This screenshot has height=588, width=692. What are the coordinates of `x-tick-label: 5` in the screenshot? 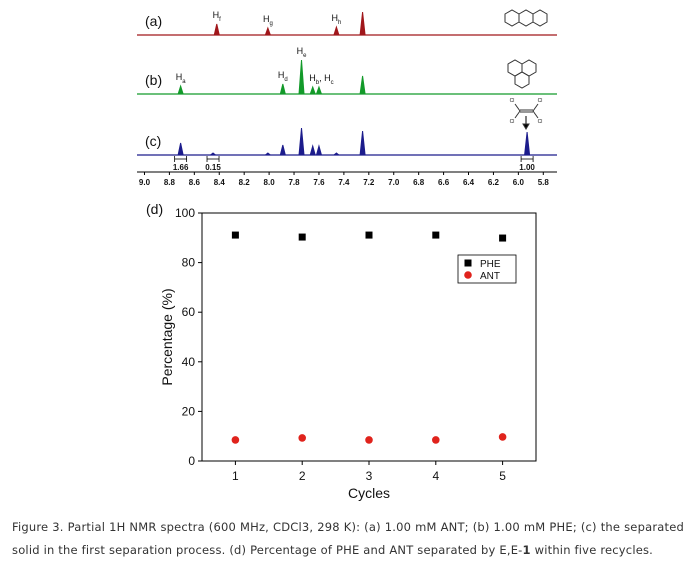 It's located at (502, 476).